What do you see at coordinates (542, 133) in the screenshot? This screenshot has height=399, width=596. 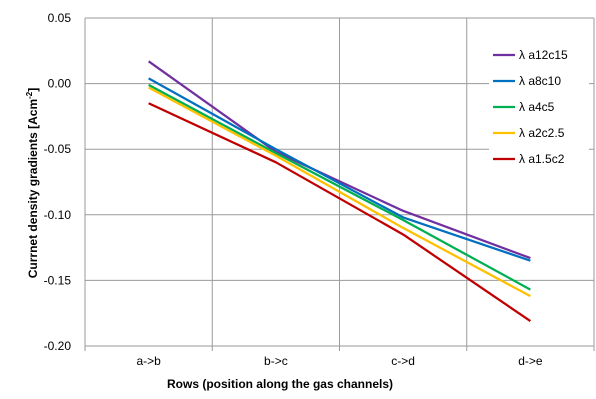 I see `legend-label: λ a2c2.5` at bounding box center [542, 133].